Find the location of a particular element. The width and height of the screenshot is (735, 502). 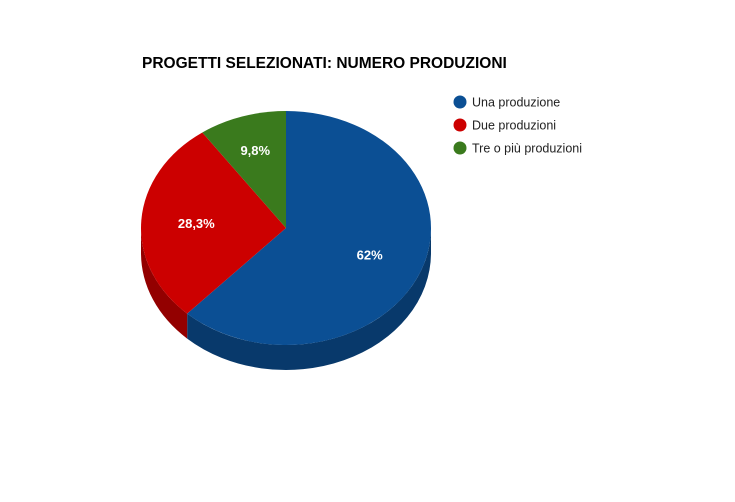

pie-sides is located at coordinates (286, 299).